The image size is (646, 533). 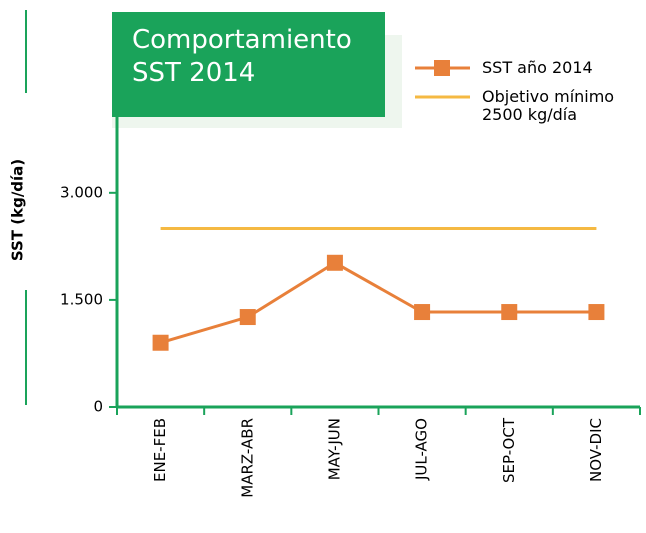 I want to click on y-tick-label: 1.500, so click(x=81, y=299).